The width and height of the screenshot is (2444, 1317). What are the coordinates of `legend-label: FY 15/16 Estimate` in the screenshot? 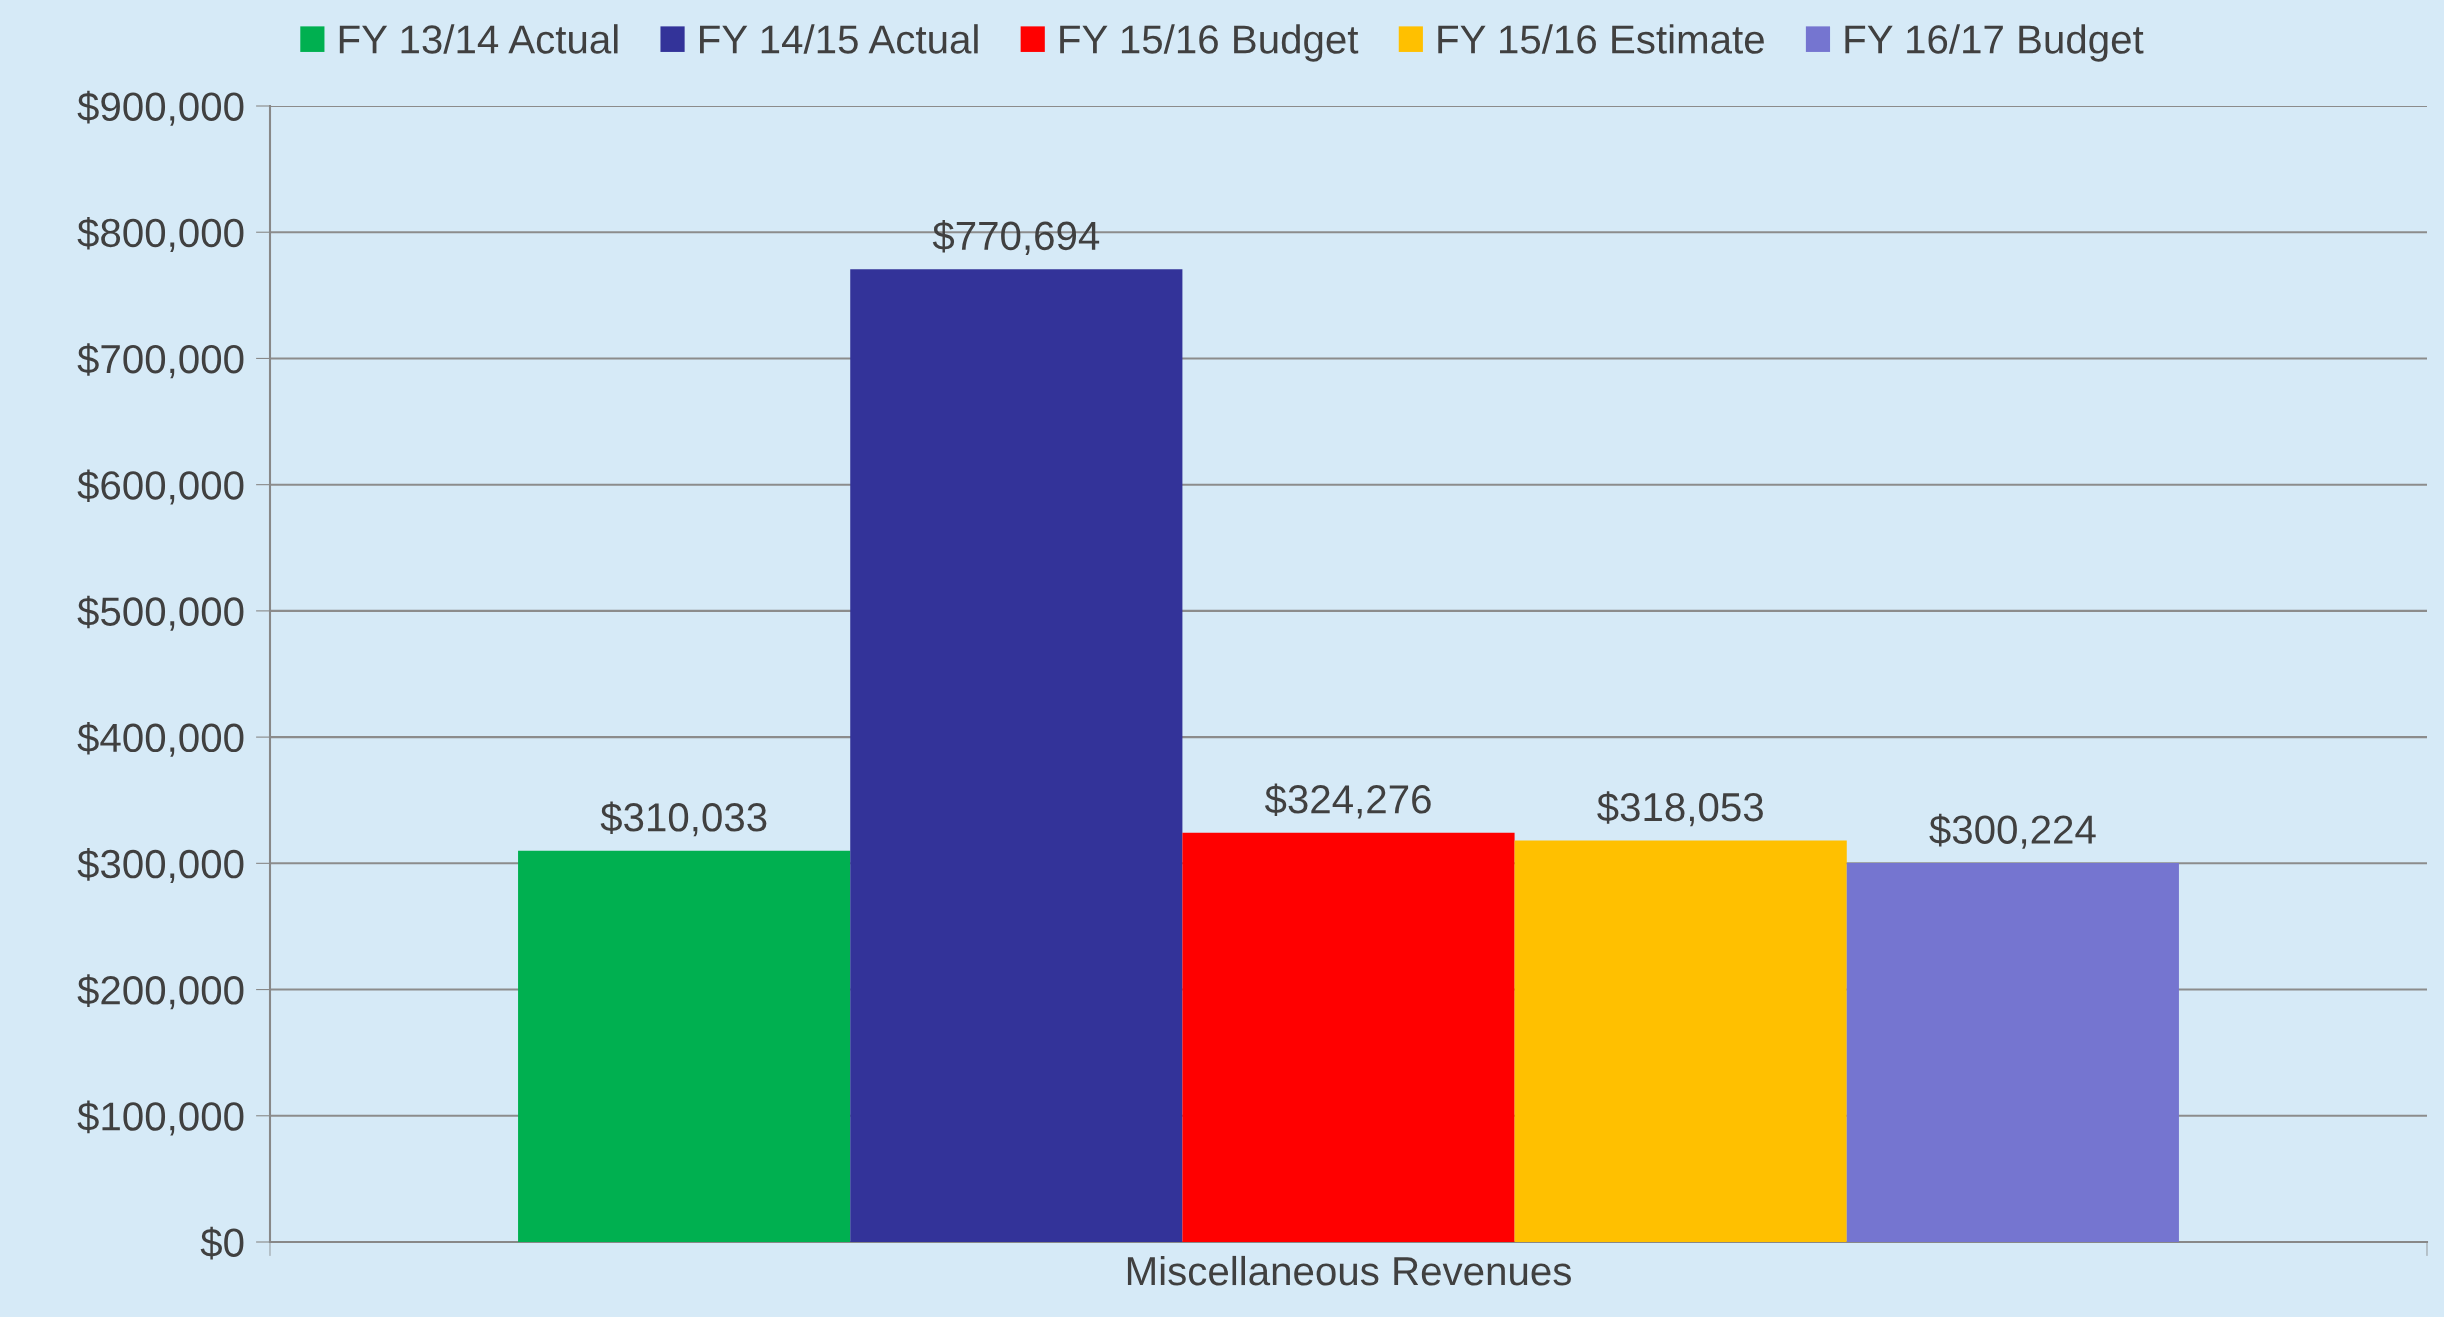 It's located at (1601, 39).